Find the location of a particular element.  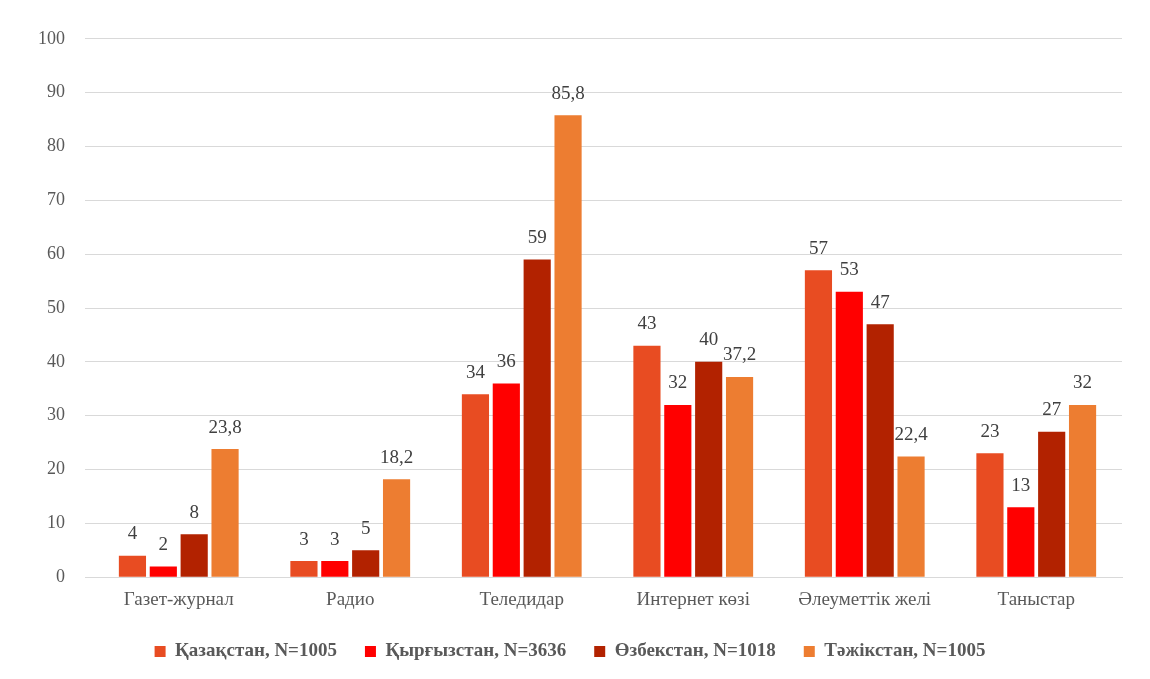

data-label: 23,8 is located at coordinates (225, 426).